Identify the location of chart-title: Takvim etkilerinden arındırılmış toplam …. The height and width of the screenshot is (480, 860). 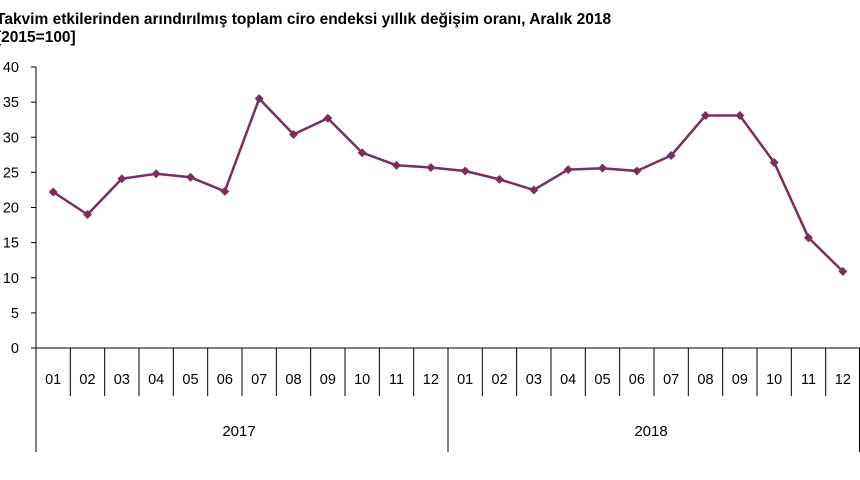
(306, 19).